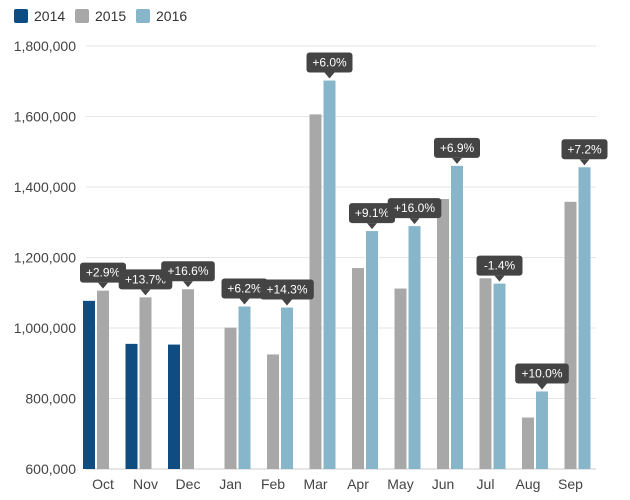 This screenshot has height=500, width=630. I want to click on legend: 2014 2015 2016, so click(100, 16).